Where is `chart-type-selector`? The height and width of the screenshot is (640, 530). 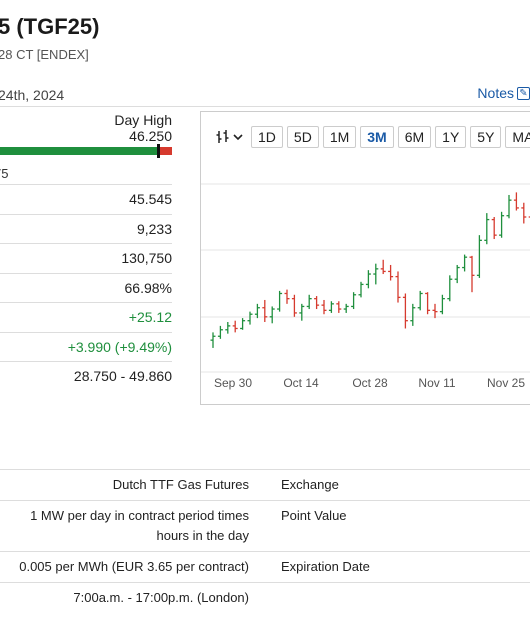 chart-type-selector is located at coordinates (229, 137).